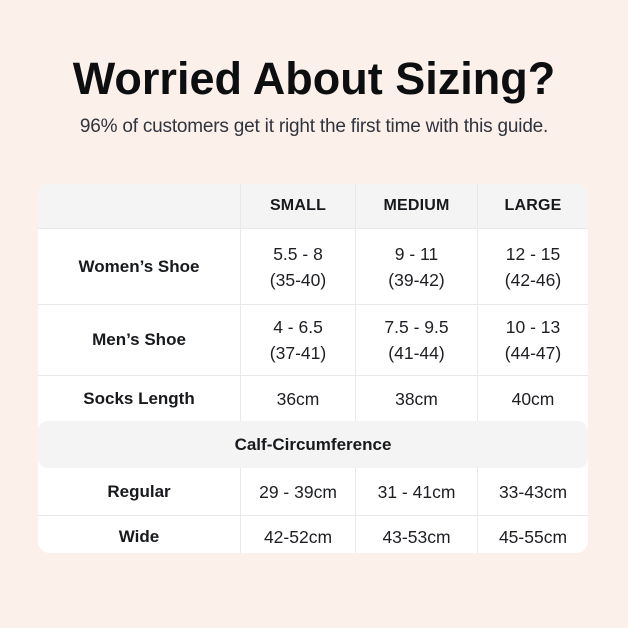  I want to click on column-header-large: LARGE, so click(532, 206).